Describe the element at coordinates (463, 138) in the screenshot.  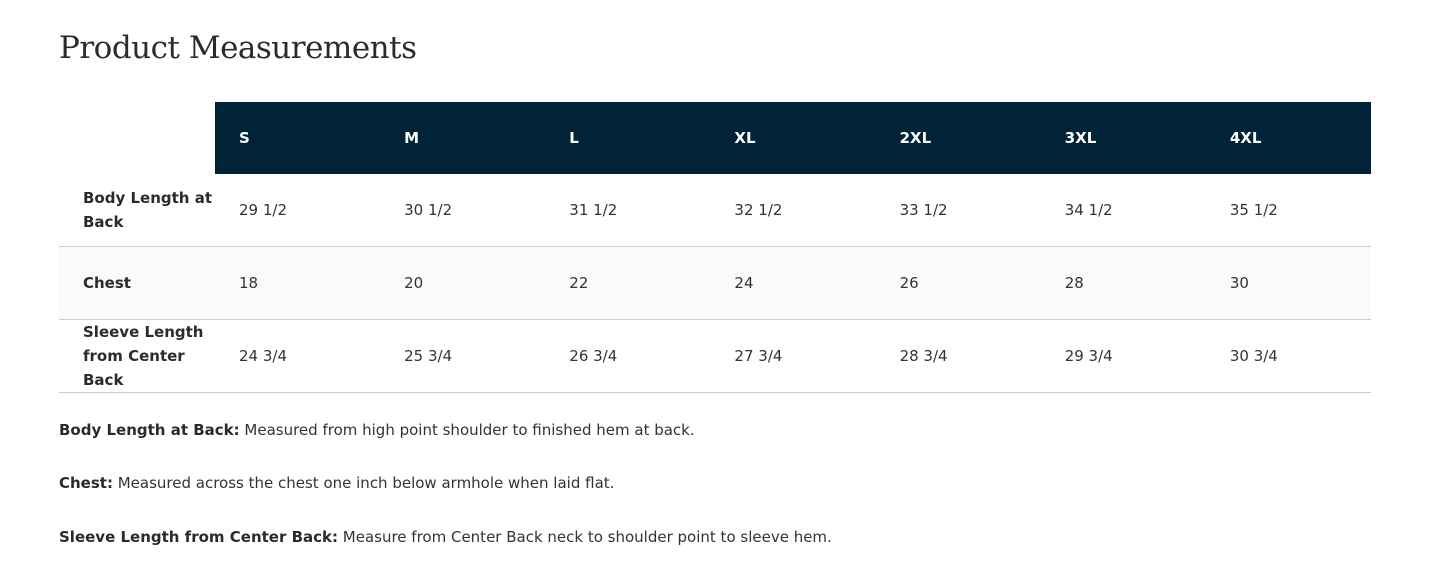
I see `size-header: M` at that location.